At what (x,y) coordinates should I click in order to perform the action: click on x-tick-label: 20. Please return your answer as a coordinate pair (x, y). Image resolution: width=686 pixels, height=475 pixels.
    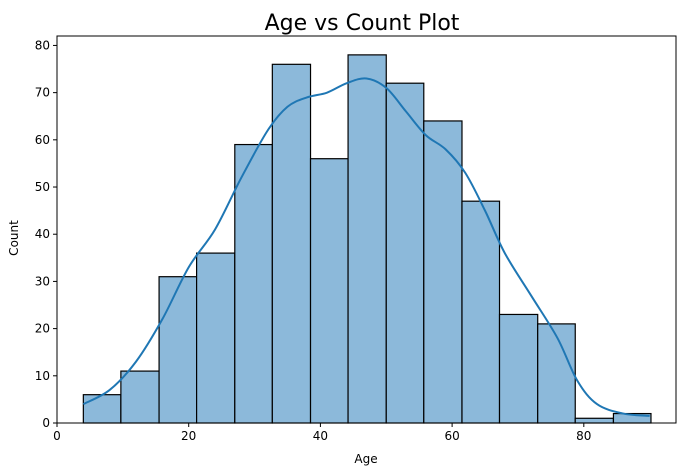
    Looking at the image, I should click on (188, 436).